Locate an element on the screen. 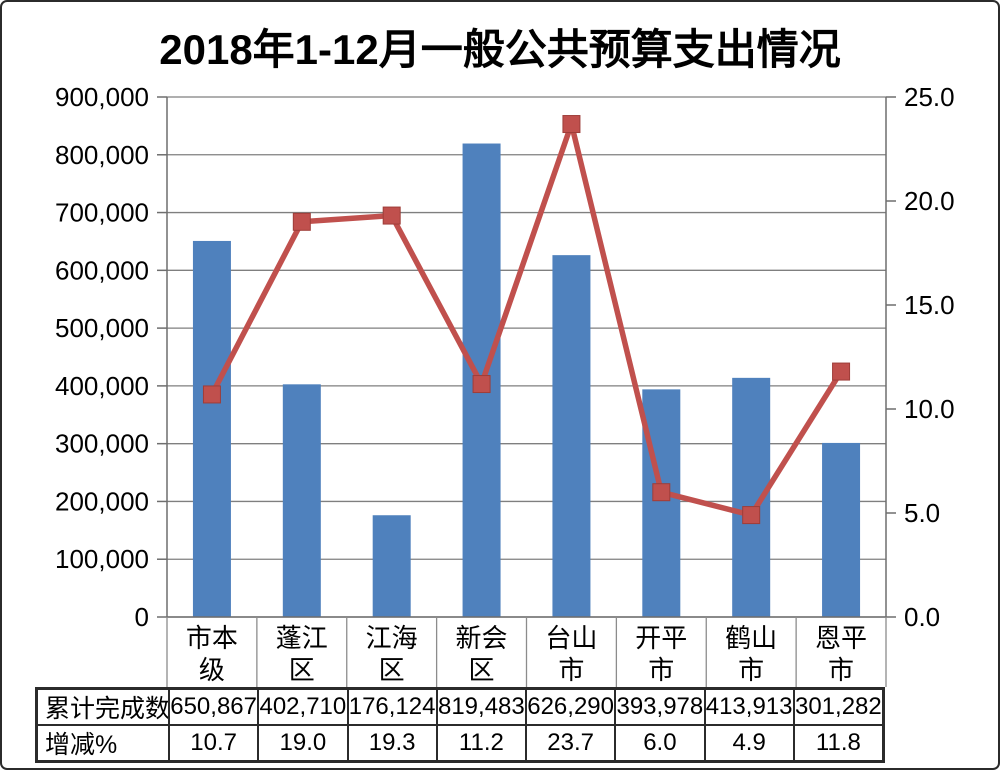 Image resolution: width=1000 pixels, height=770 pixels. chart-title: 2018年1-12月一般公共预算支出情况 is located at coordinates (500, 49).